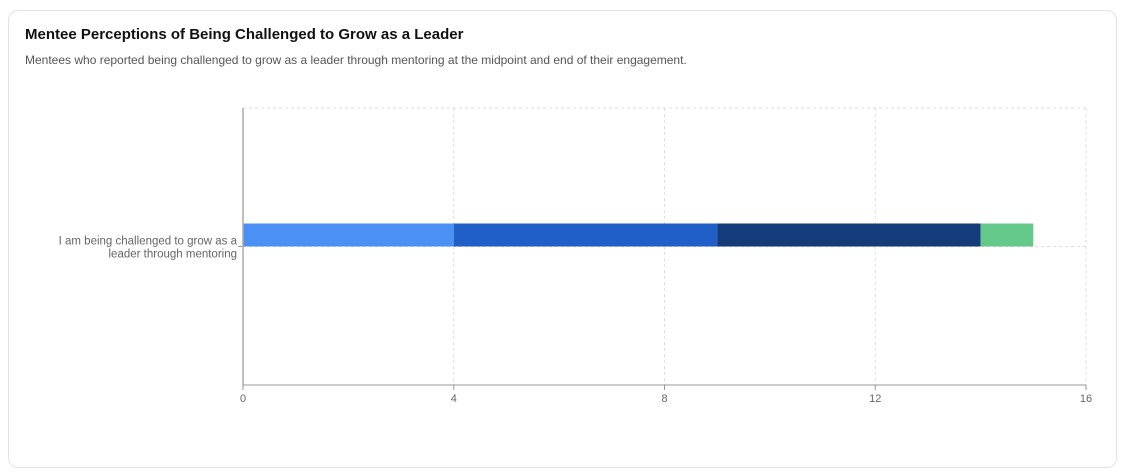 Image resolution: width=1127 pixels, height=476 pixels. Describe the element at coordinates (173, 255) in the screenshot. I see `y-category-label: leader through mentoring` at that location.